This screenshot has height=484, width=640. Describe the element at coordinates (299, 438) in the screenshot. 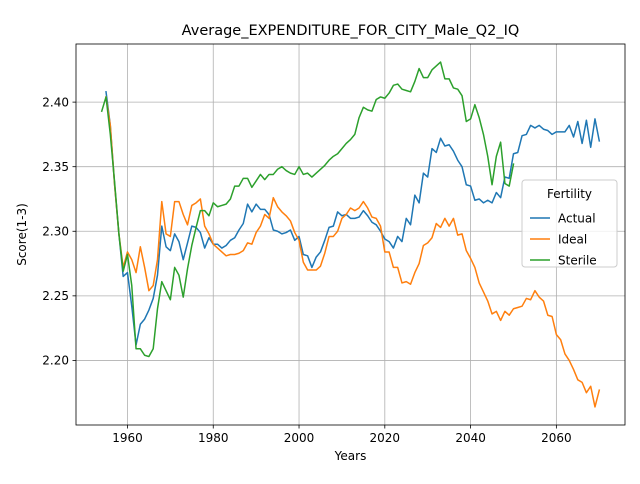

I see `x-tick-label: 2000` at that location.